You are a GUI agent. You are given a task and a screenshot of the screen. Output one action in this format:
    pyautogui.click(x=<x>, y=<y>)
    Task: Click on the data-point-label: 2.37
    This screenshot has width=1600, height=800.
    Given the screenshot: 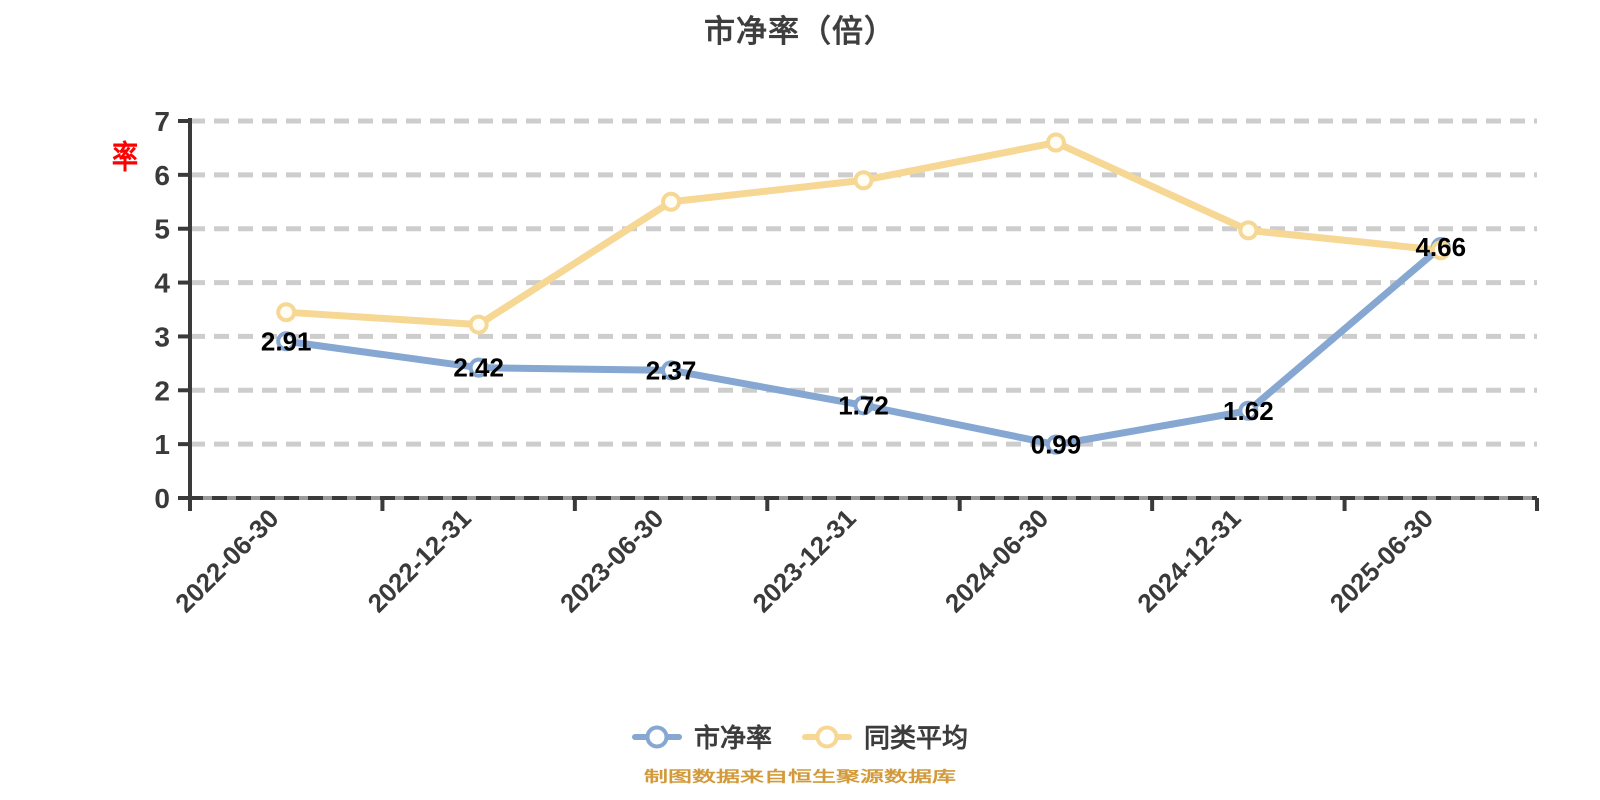 What is the action you would take?
    pyautogui.click(x=671, y=370)
    